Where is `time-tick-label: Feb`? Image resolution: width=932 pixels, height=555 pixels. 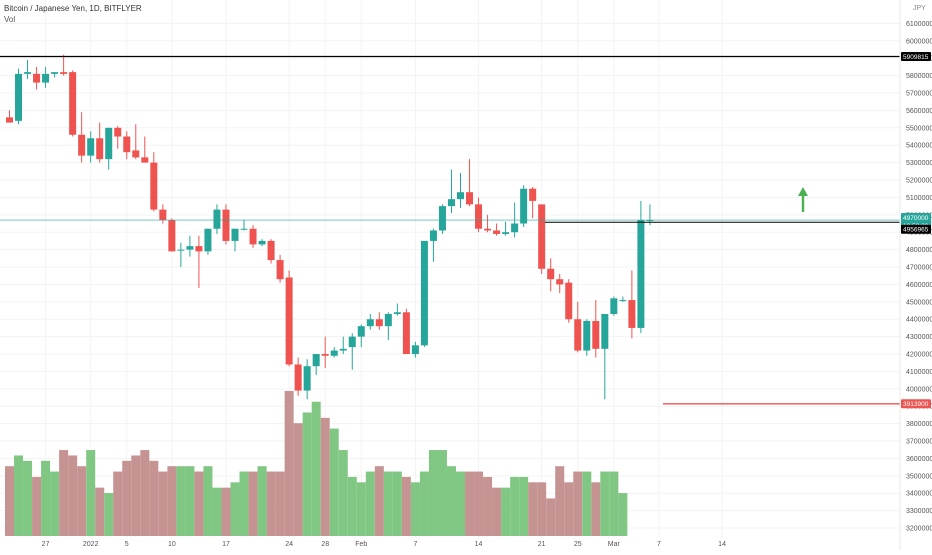 time-tick-label: Feb is located at coordinates (361, 544).